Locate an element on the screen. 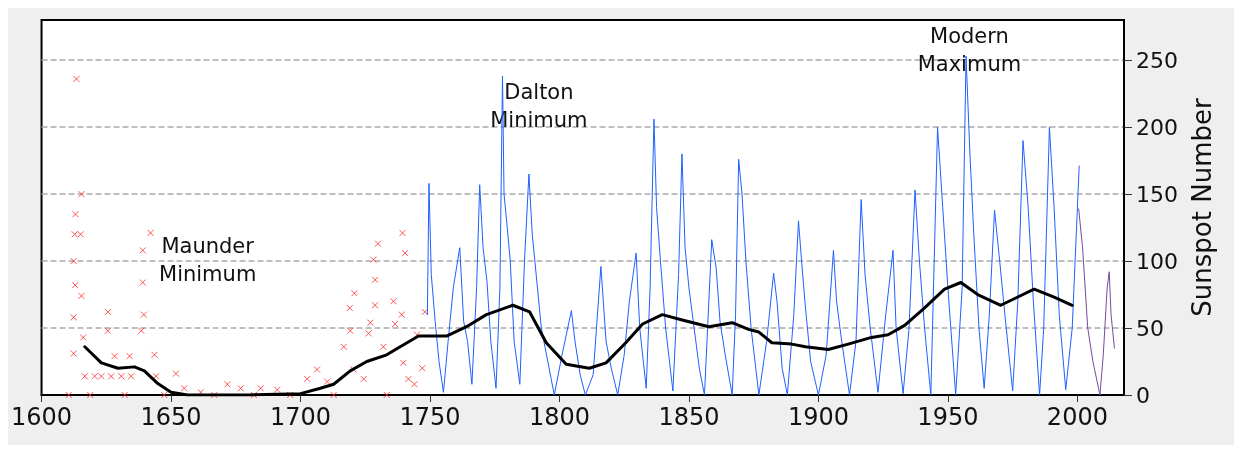 The width and height of the screenshot is (1242, 453). annotation: Maunder Minimum is located at coordinates (208, 260).